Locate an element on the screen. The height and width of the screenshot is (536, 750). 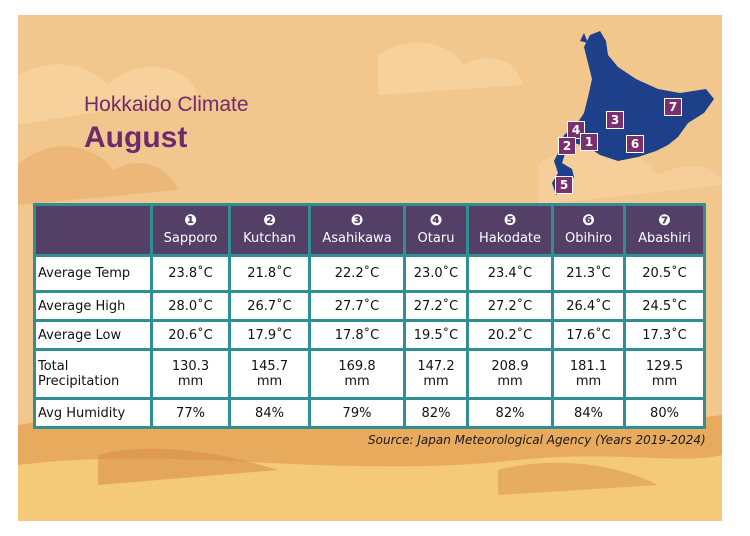
title-block: Hokkaido Climate August is located at coordinates (166, 124).